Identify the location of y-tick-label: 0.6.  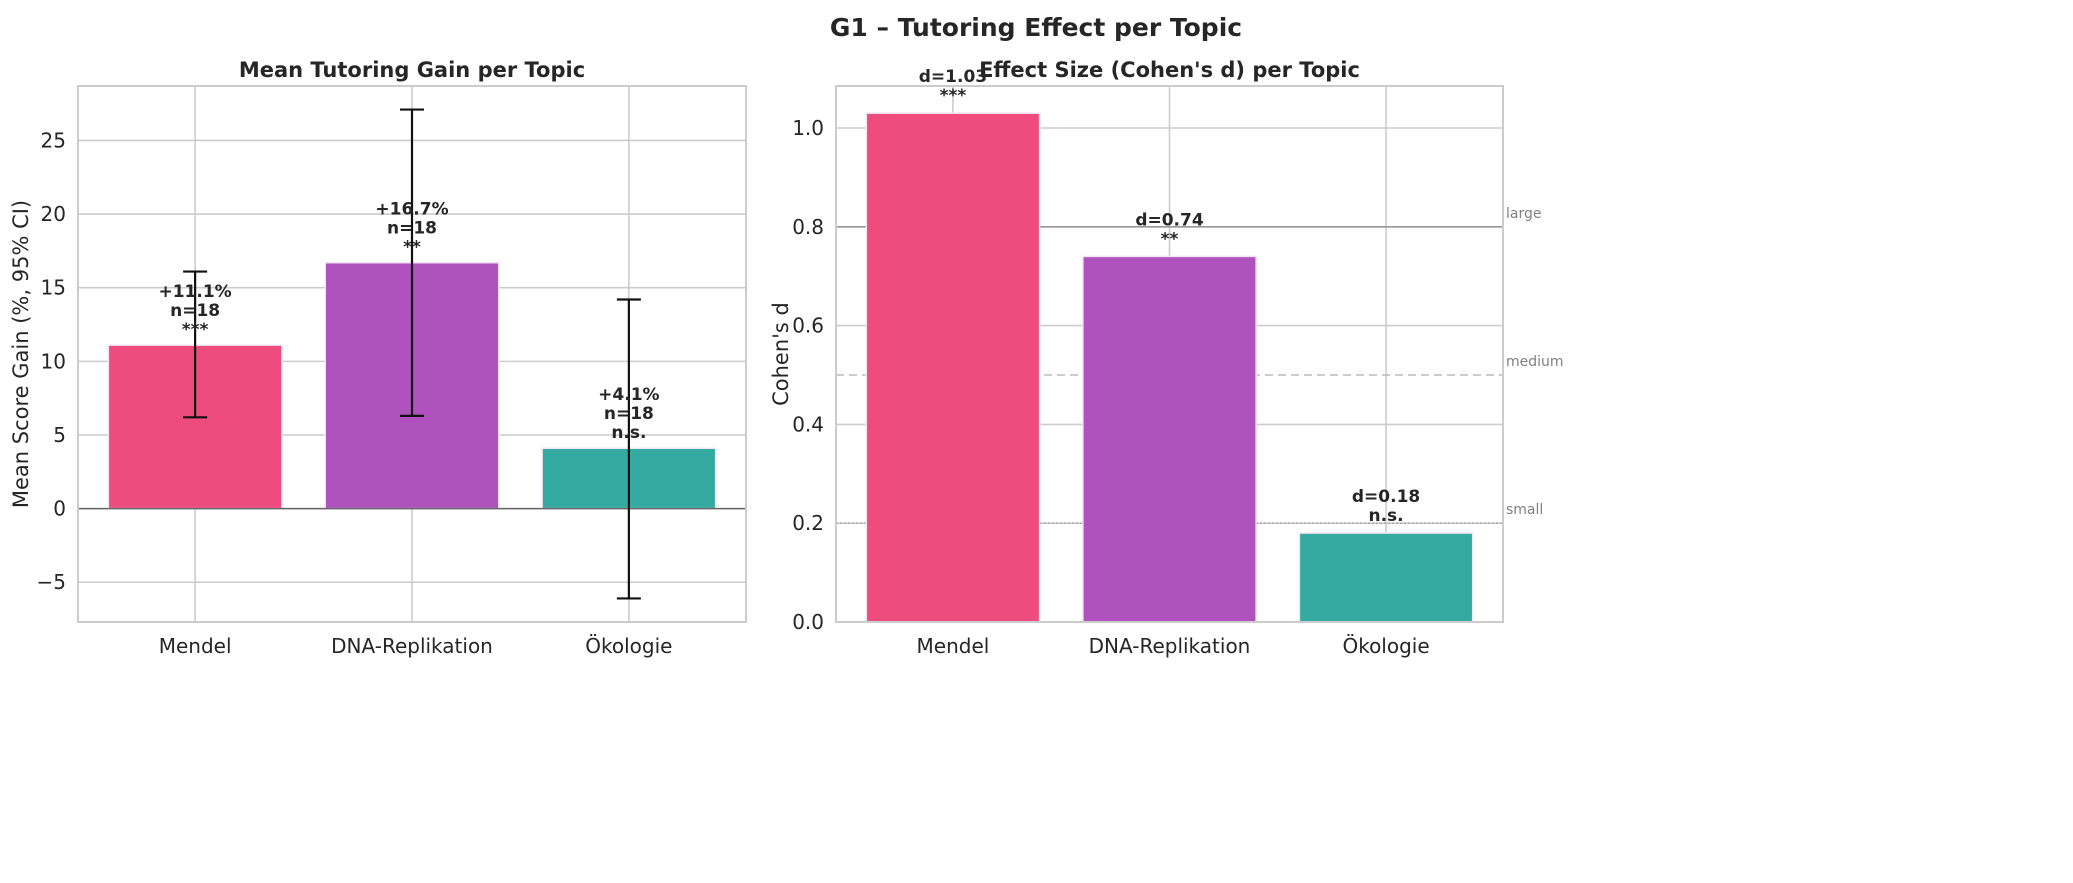
(808, 326).